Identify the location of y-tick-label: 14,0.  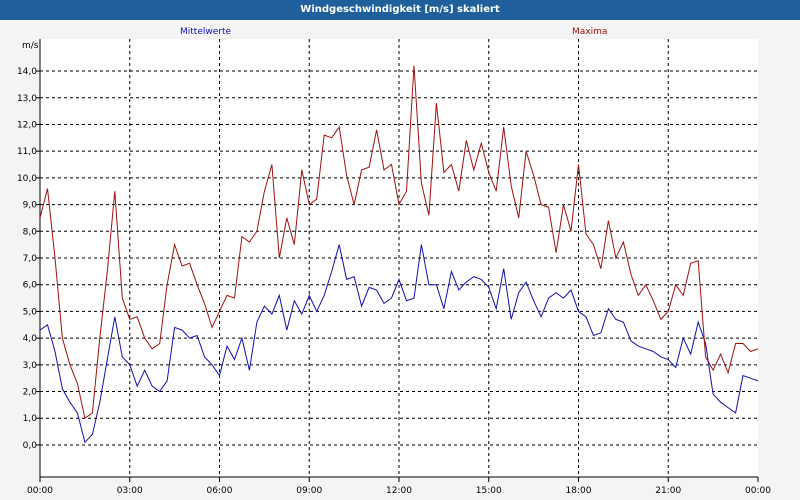
(27, 72).